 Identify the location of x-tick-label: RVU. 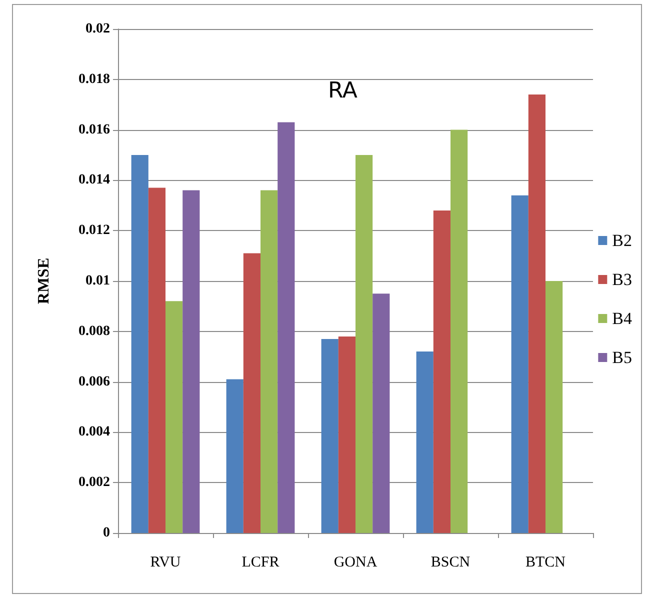
(165, 562).